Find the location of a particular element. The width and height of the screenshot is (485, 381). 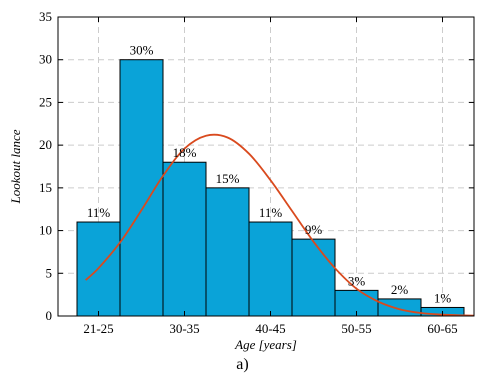

bar-data-label: 2% is located at coordinates (400, 289).